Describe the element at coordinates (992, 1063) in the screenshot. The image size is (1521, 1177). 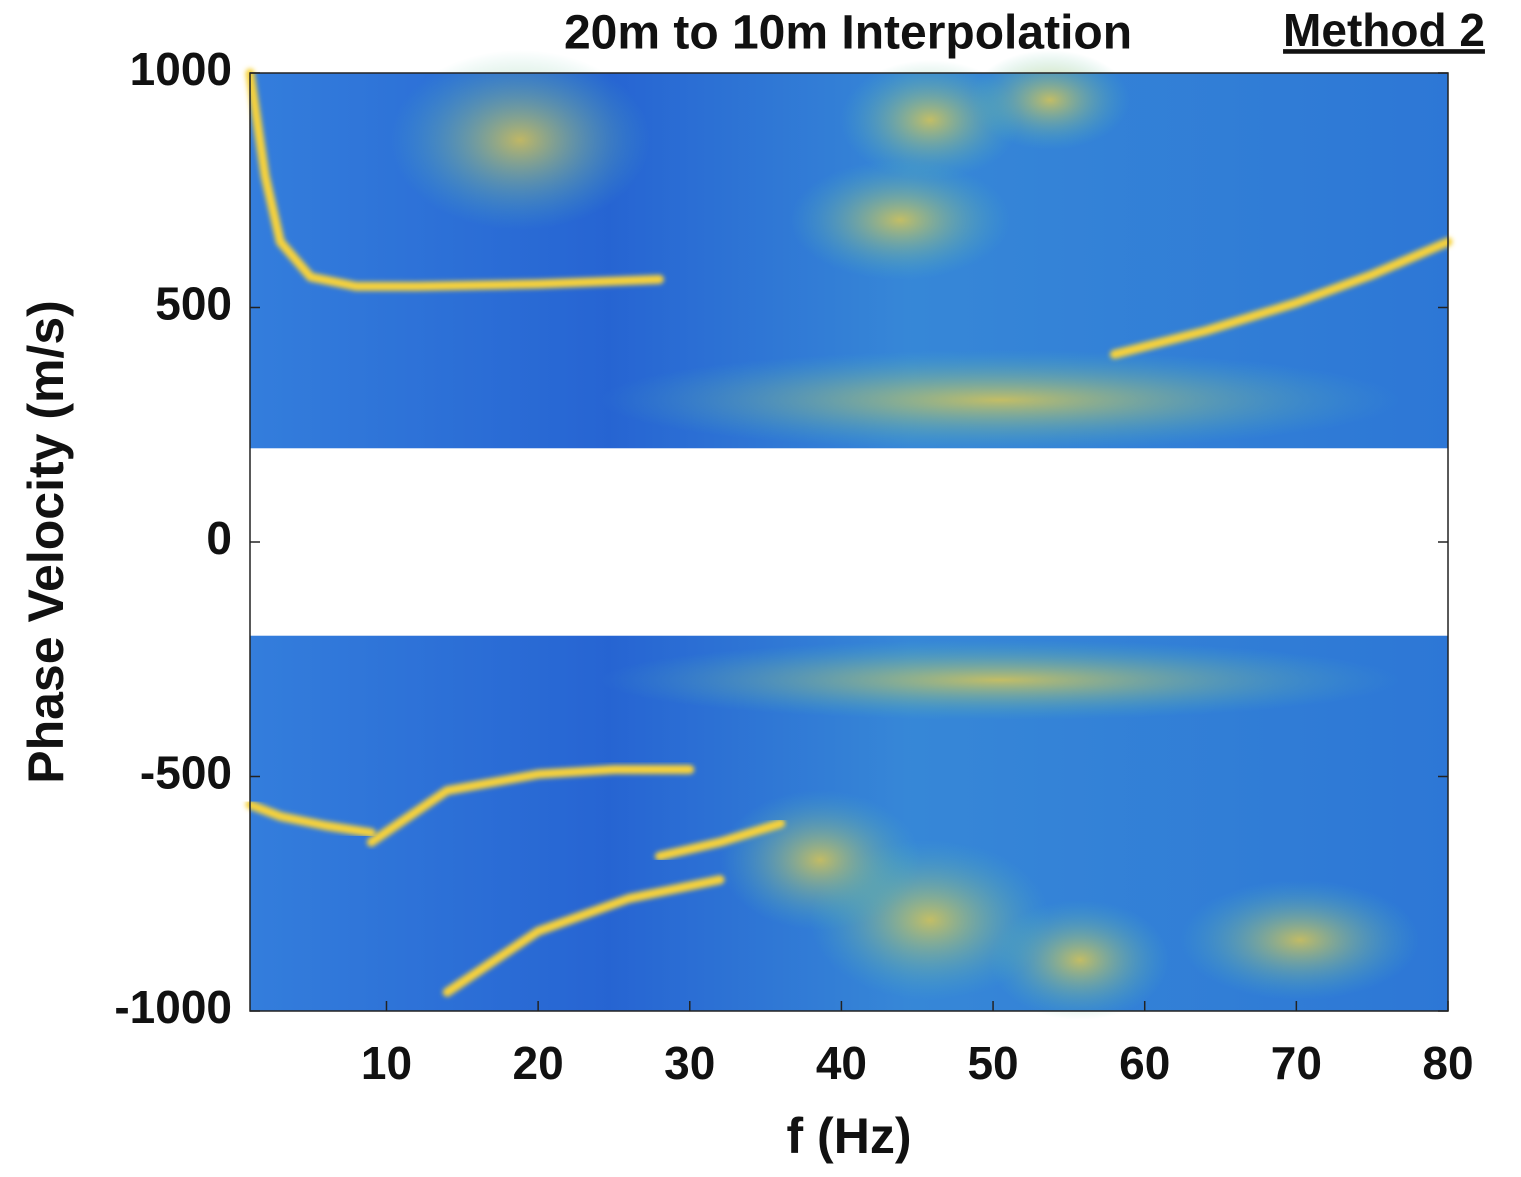
I see `x-tick-label: 50` at that location.